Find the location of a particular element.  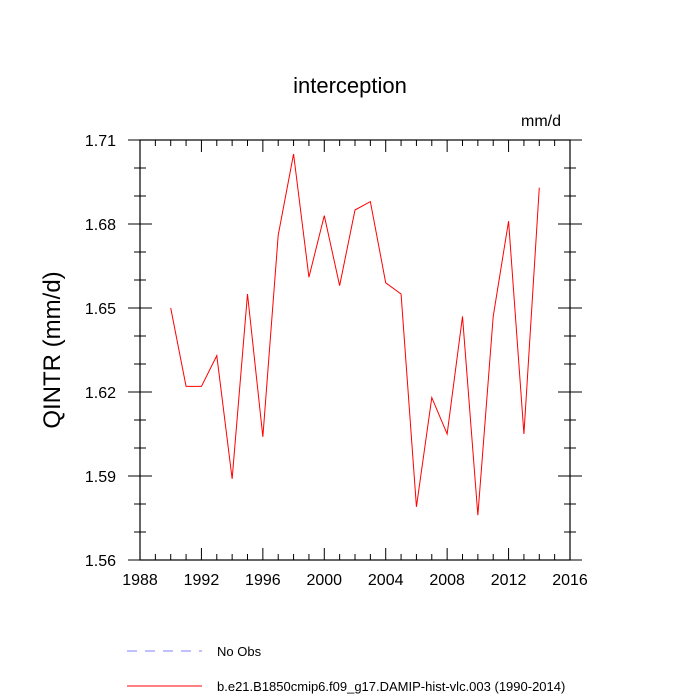

y-tick-label: 1.68 is located at coordinates (100, 225).